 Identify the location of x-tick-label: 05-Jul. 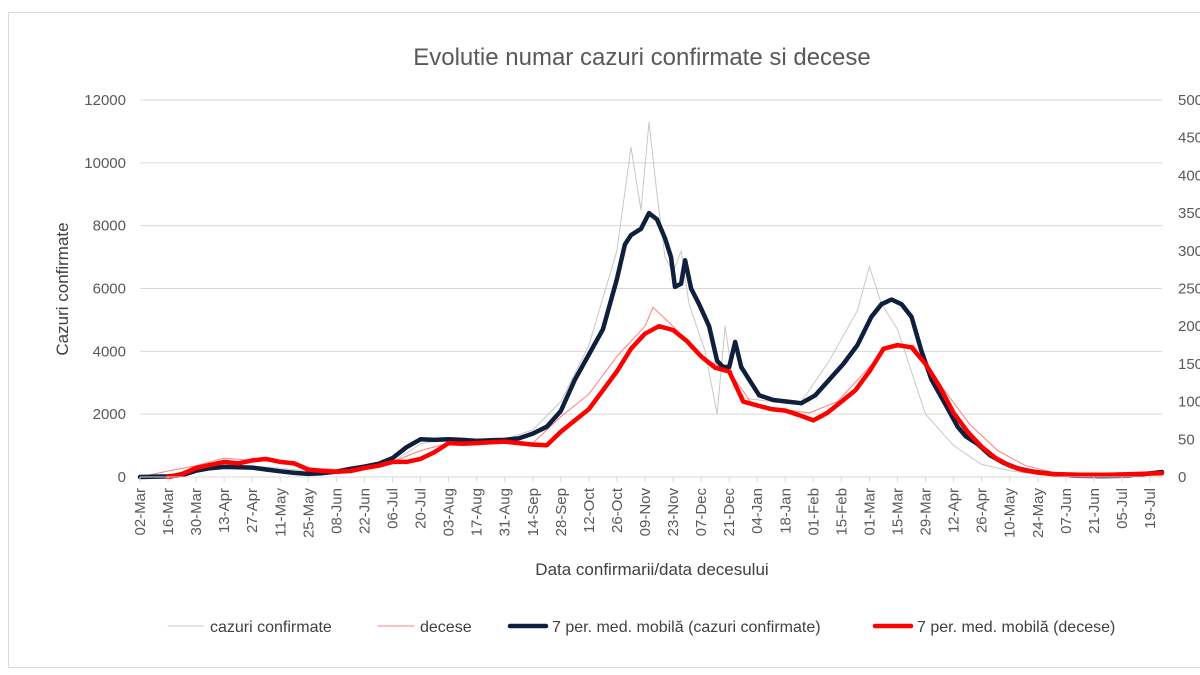
(1122, 508).